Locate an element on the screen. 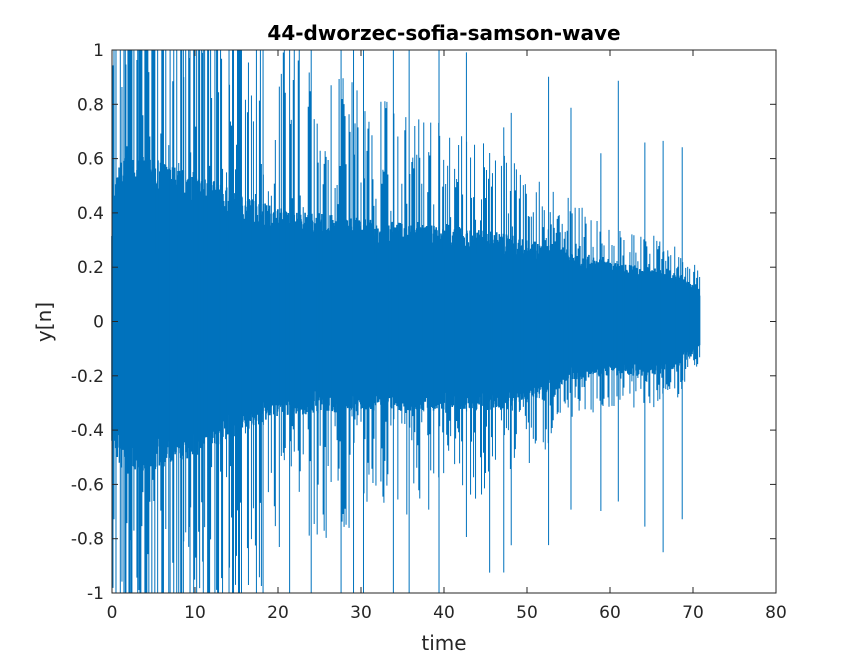  y-tick-label: -0.8 is located at coordinates (87, 540).